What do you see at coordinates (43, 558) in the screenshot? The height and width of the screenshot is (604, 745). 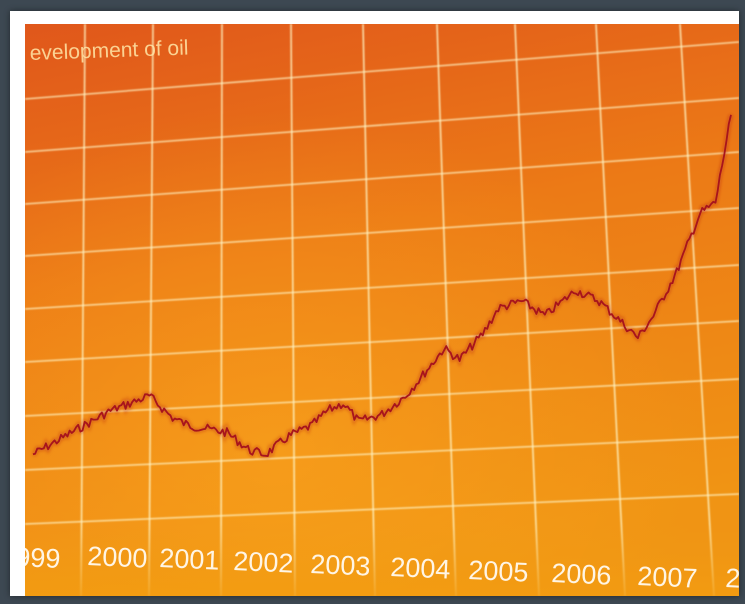 I see `year-label: 999` at bounding box center [43, 558].